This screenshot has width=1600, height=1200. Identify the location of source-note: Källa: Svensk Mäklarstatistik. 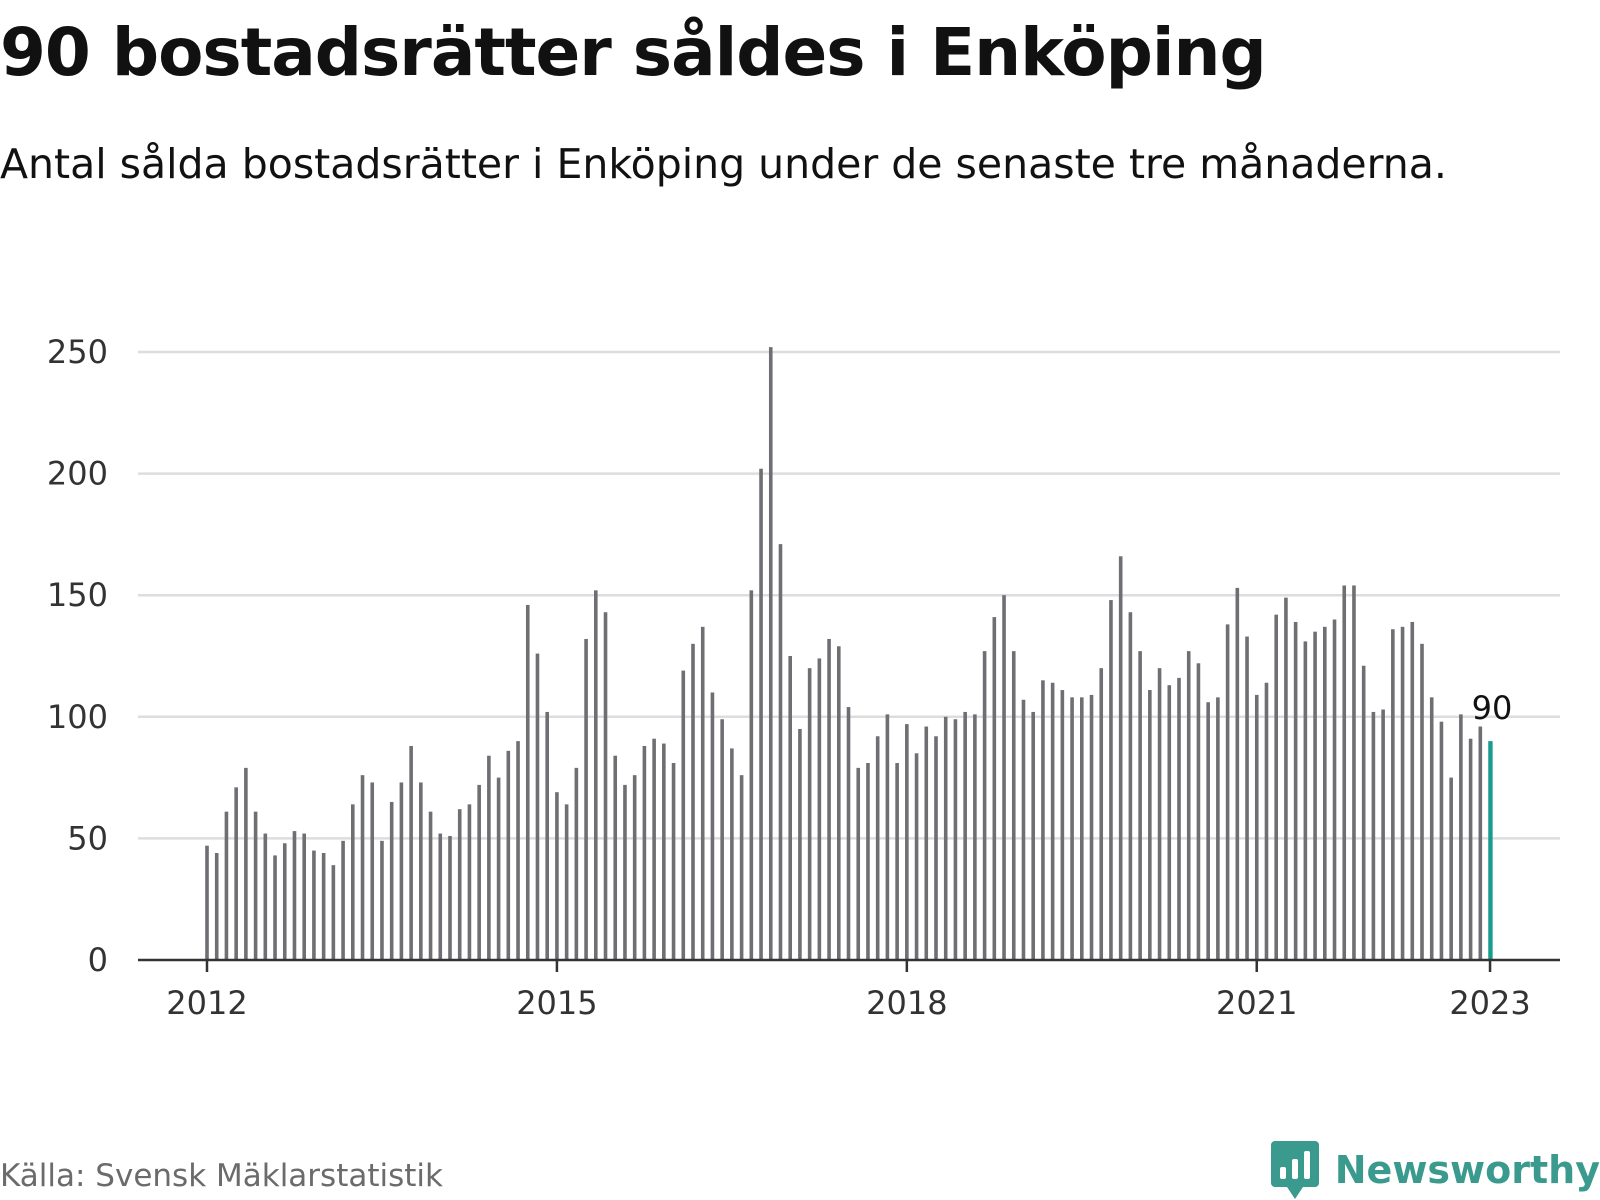
(221, 1176).